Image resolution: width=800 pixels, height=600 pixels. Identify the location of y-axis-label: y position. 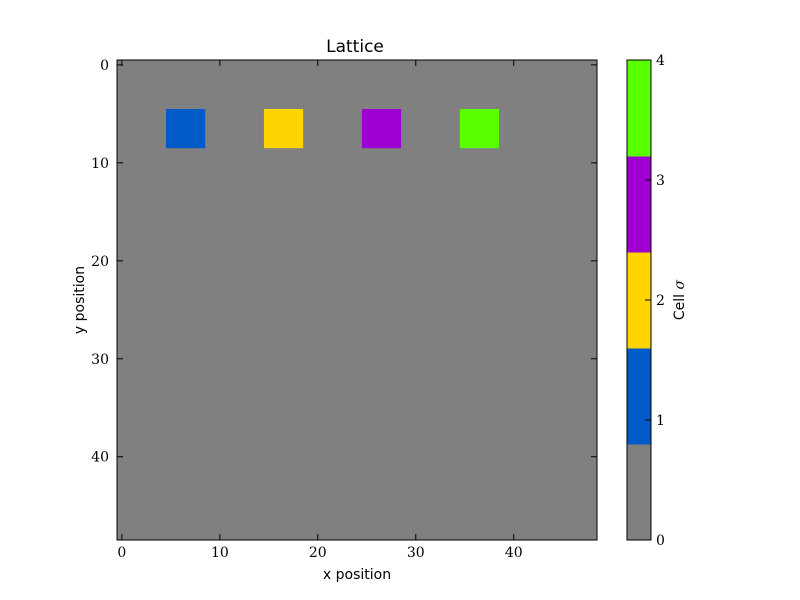
(80, 300).